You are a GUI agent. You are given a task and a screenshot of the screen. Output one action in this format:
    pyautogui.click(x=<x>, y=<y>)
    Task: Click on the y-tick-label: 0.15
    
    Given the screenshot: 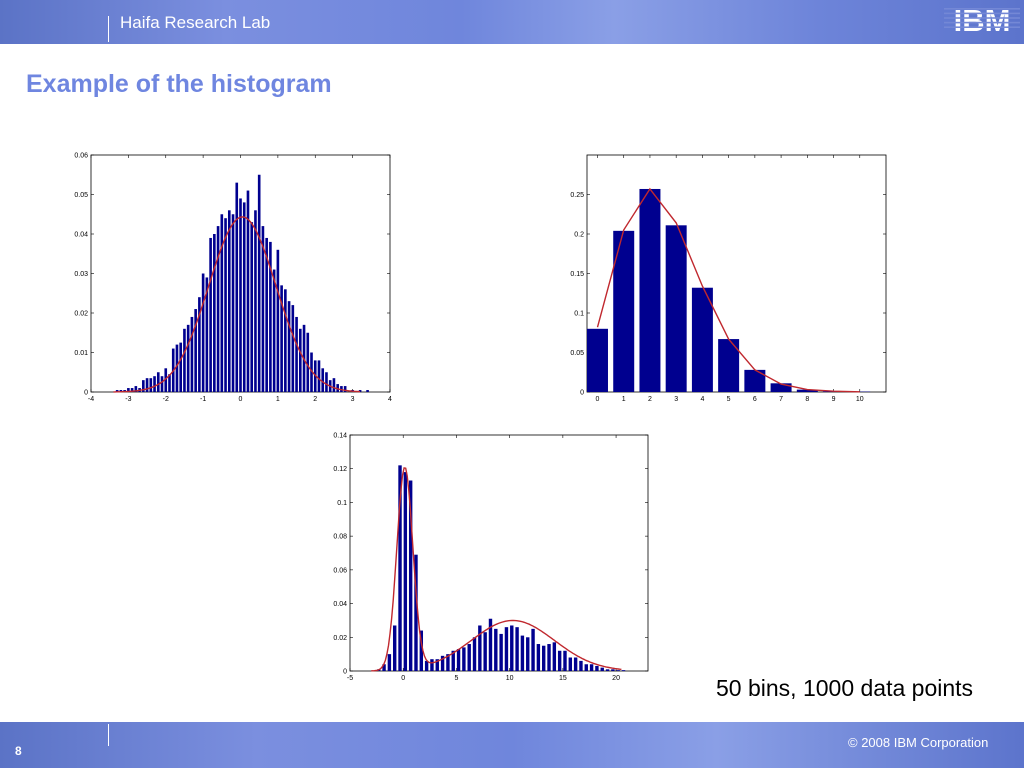 What is the action you would take?
    pyautogui.click(x=577, y=274)
    